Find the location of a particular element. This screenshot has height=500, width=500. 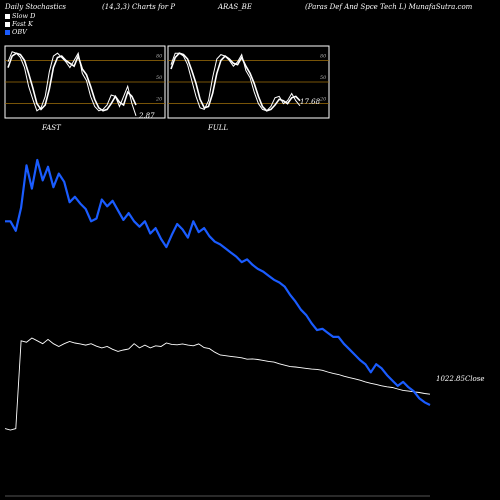

header-title-3: ARAS_BE is located at coordinates (235, 7).